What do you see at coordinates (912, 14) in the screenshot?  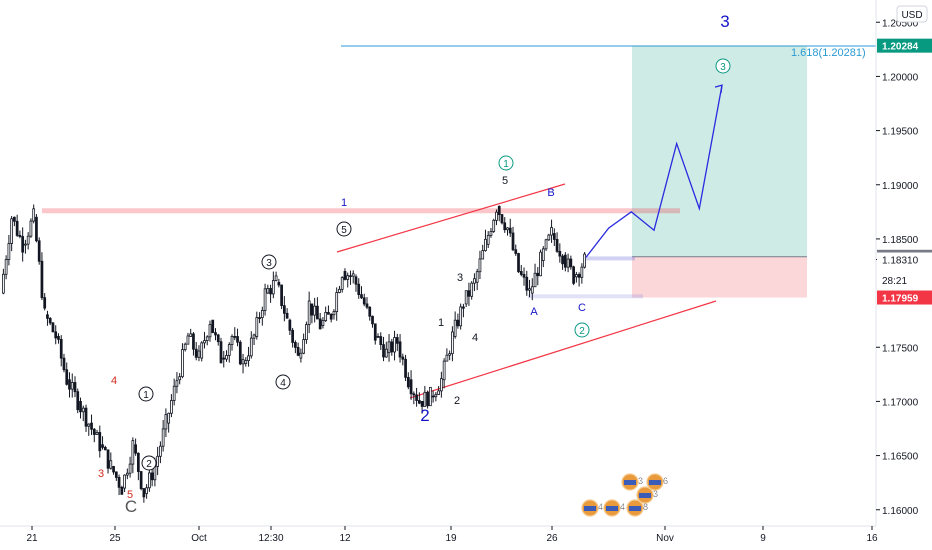 I see `currency-badge: USD` at bounding box center [912, 14].